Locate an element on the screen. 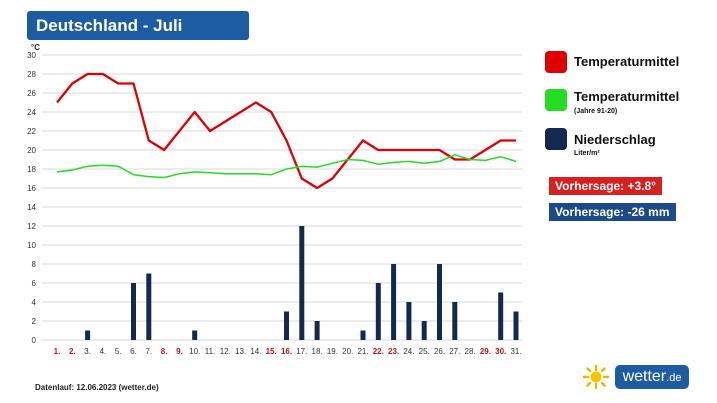 This screenshot has width=717, height=403. y-tick-label: 6 is located at coordinates (34, 283).